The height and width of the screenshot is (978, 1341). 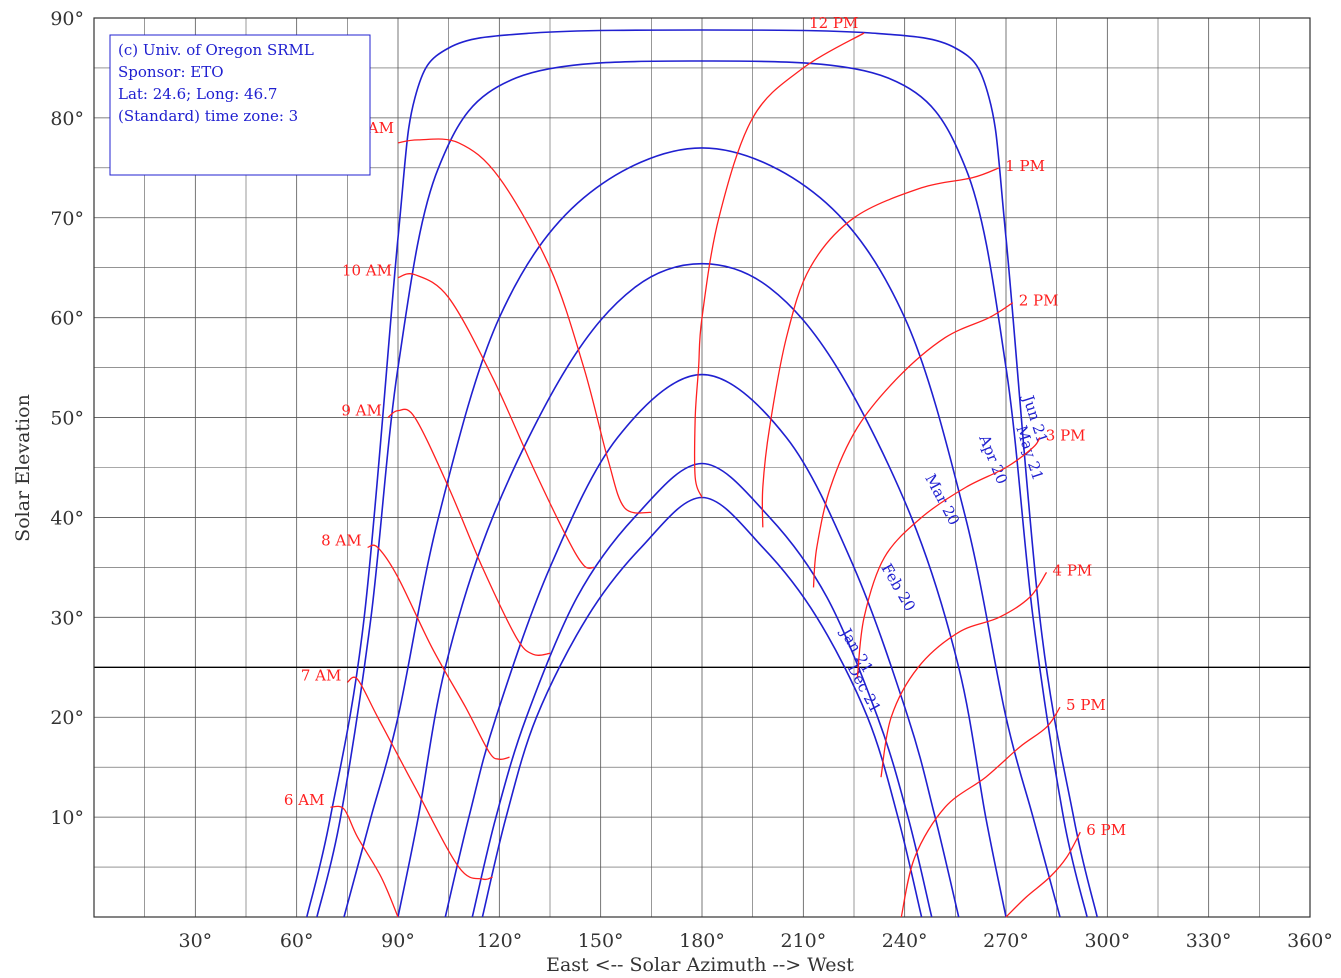 I want to click on x-tick-label: 270°, so click(x=1006, y=941).